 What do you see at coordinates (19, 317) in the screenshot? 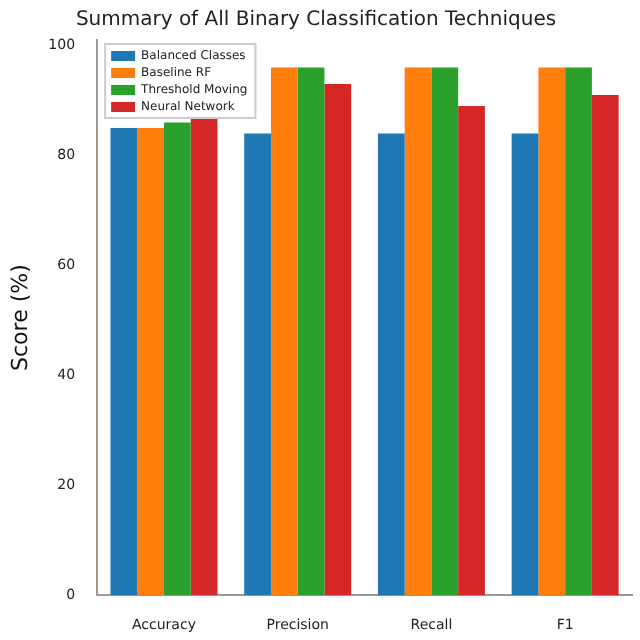
I see `y-axis-title: Score (%)` at bounding box center [19, 317].